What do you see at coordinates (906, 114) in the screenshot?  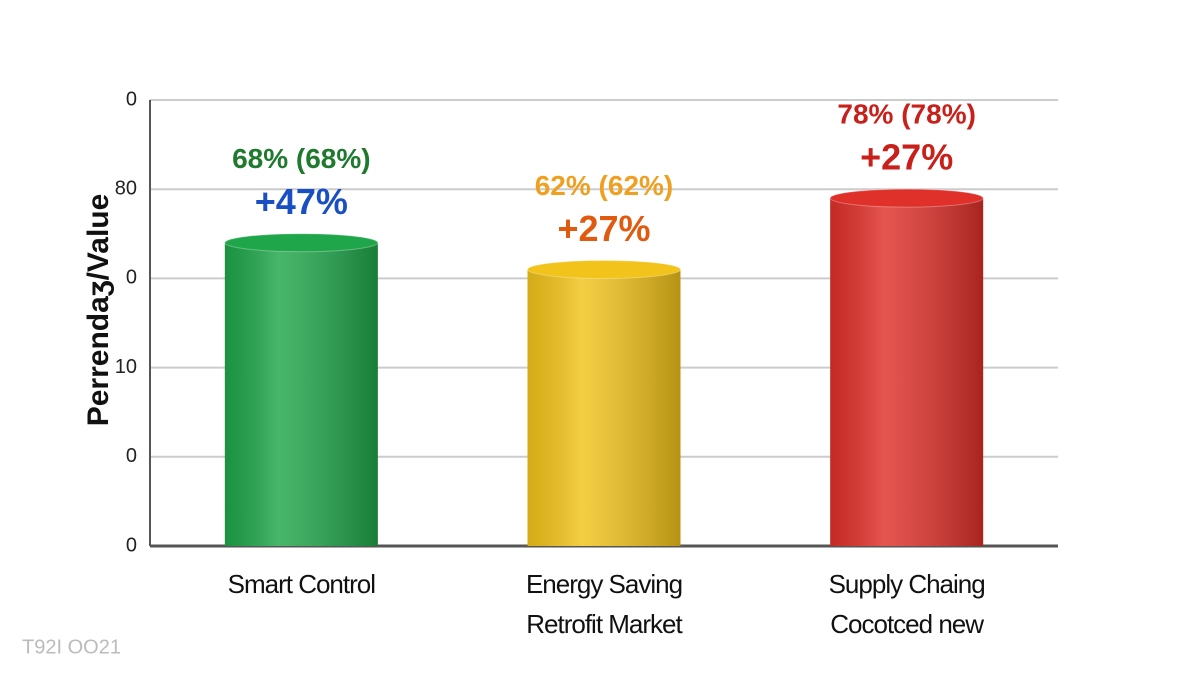 I see `value-label: 78% (78%)` at bounding box center [906, 114].